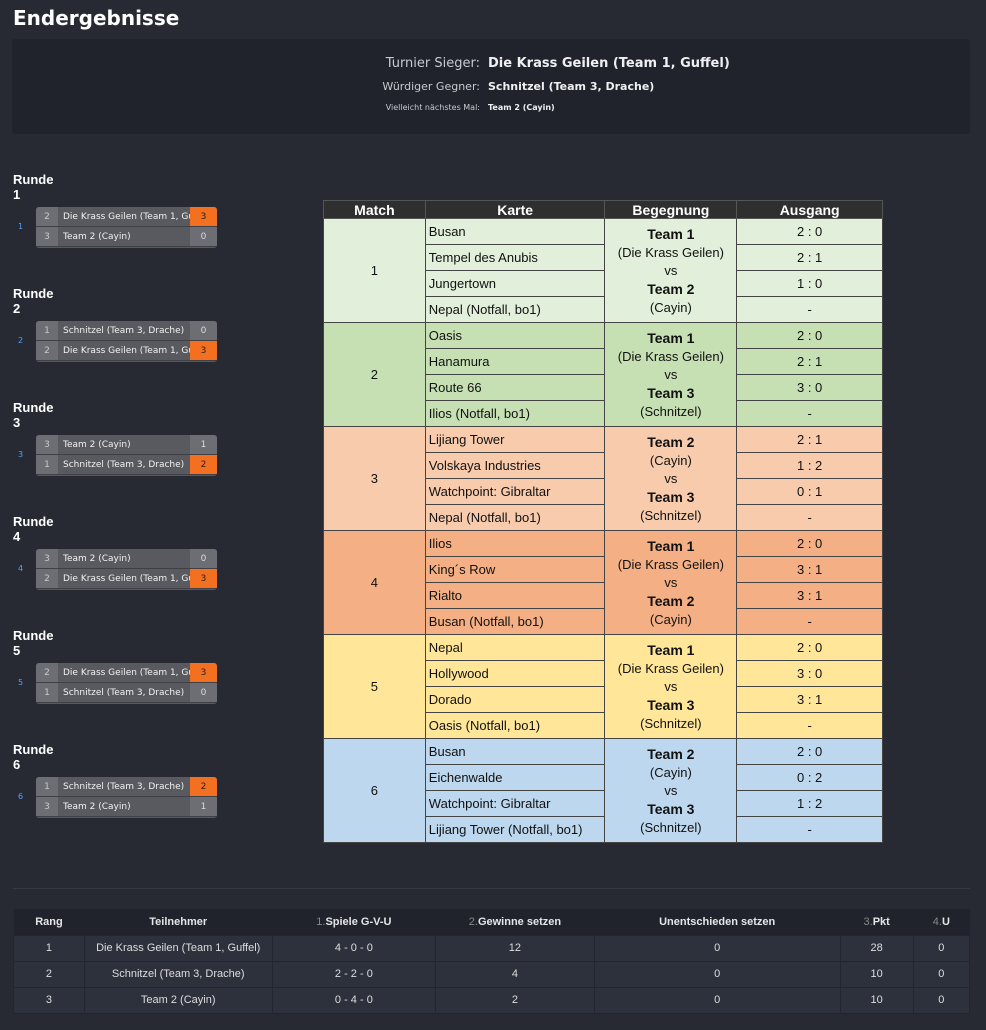 The image size is (986, 1030). I want to click on round-heading: Runde 5, so click(33, 643).